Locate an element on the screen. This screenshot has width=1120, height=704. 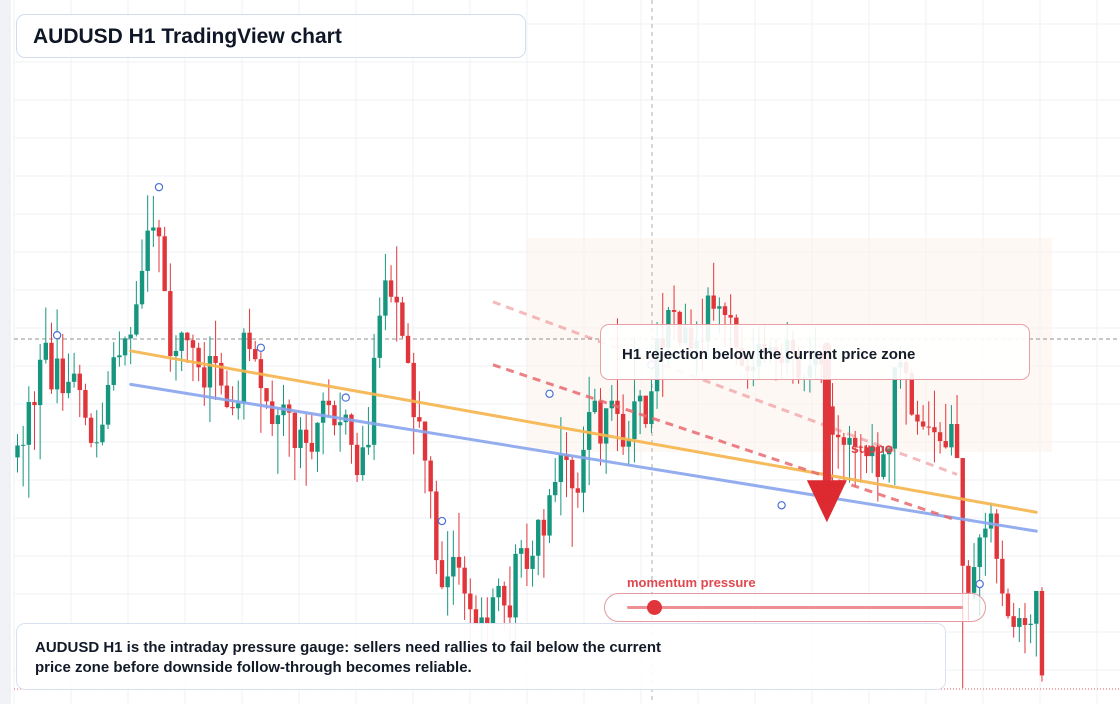
title-card: AUDUSD H1 TradingView chart is located at coordinates (271, 36).